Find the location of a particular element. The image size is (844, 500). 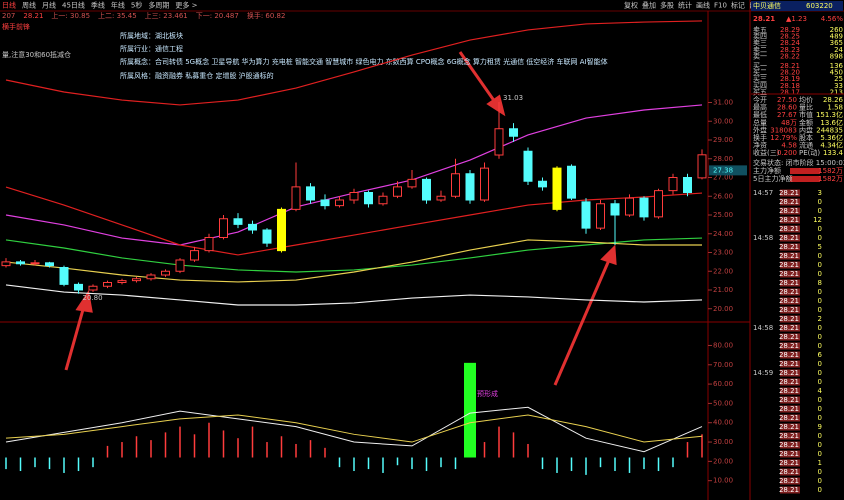

book-label: 卖五 is located at coordinates (760, 30).